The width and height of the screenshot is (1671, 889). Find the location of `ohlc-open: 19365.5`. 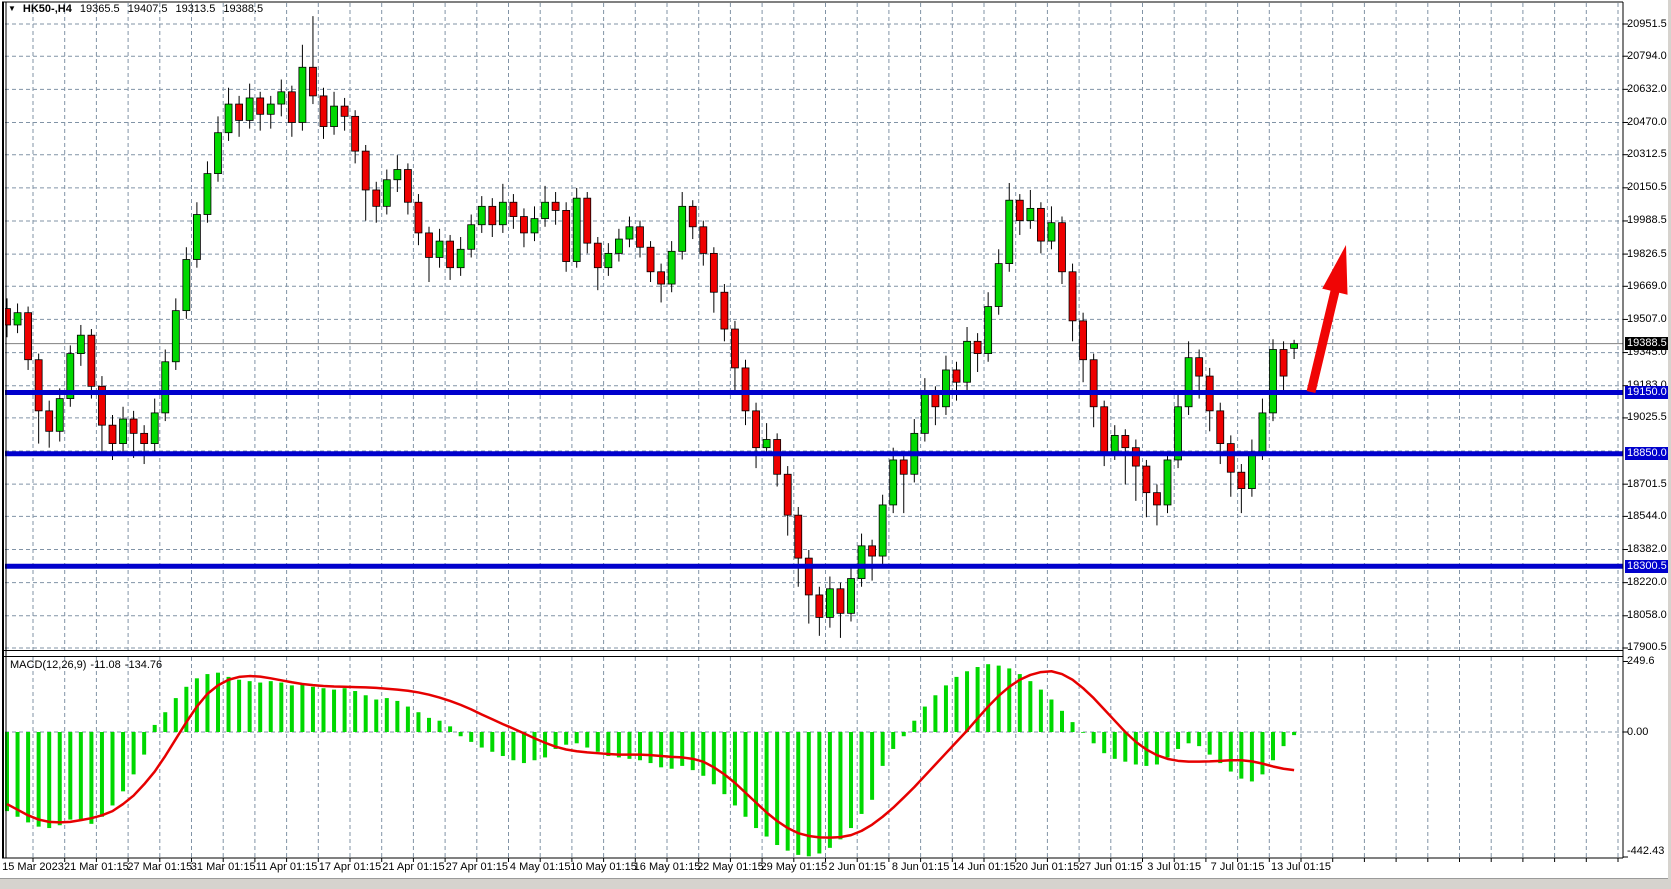

ohlc-open: 19365.5 is located at coordinates (99, 9).